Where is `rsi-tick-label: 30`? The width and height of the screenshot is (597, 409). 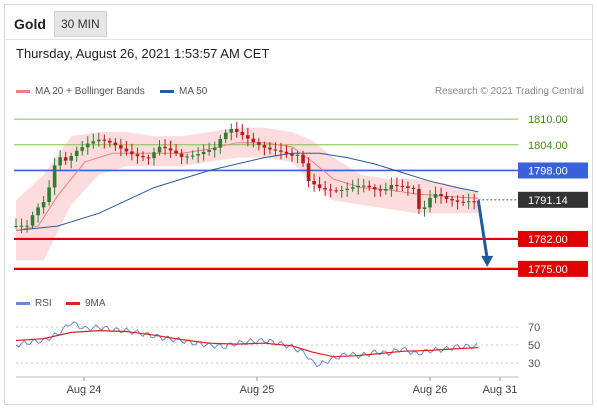
rsi-tick-label: 30 is located at coordinates (534, 364).